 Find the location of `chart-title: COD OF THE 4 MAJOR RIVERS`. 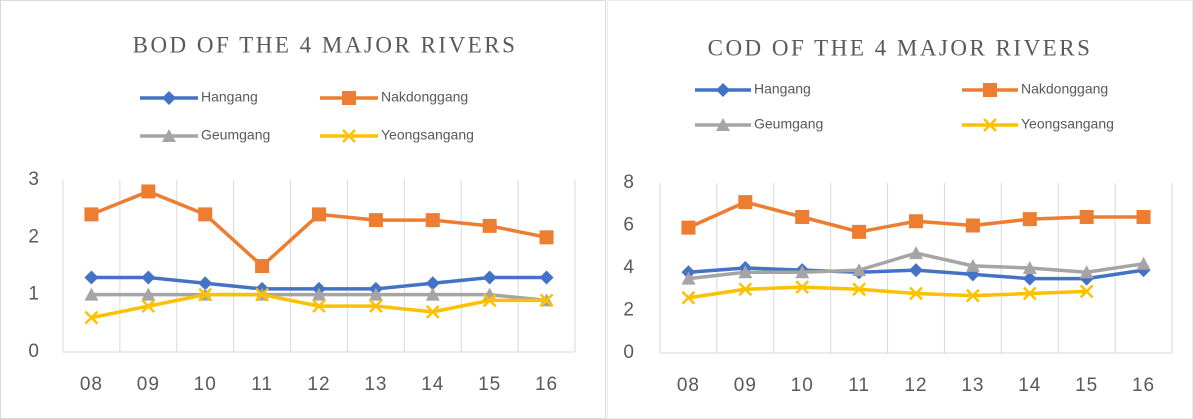

chart-title: COD OF THE 4 MAJOR RIVERS is located at coordinates (900, 47).